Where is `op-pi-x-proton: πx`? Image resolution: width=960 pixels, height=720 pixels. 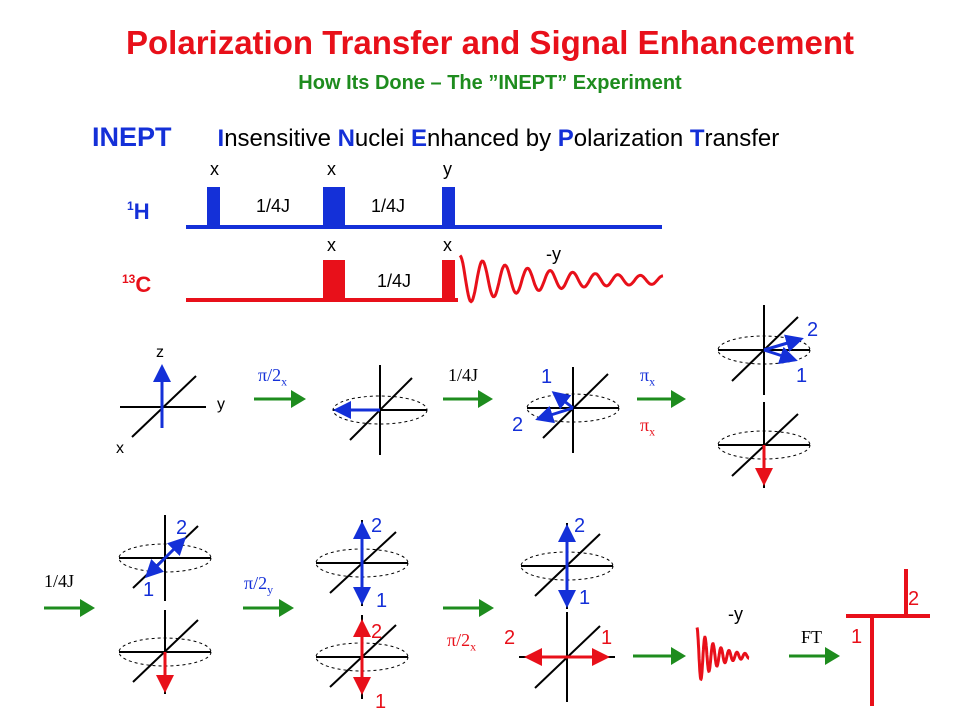 op-pi-x-proton: πx is located at coordinates (648, 377).